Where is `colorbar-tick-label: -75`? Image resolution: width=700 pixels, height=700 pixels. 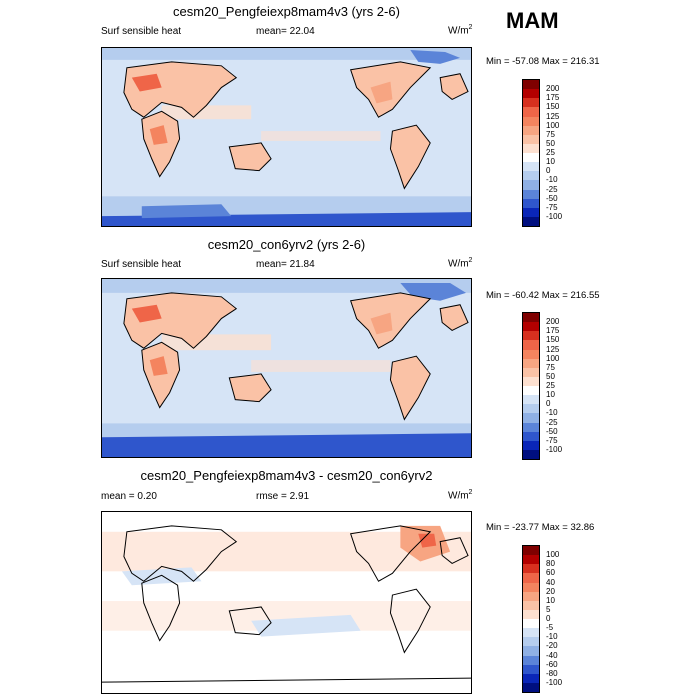
colorbar-tick-label: -75 is located at coordinates (552, 440).